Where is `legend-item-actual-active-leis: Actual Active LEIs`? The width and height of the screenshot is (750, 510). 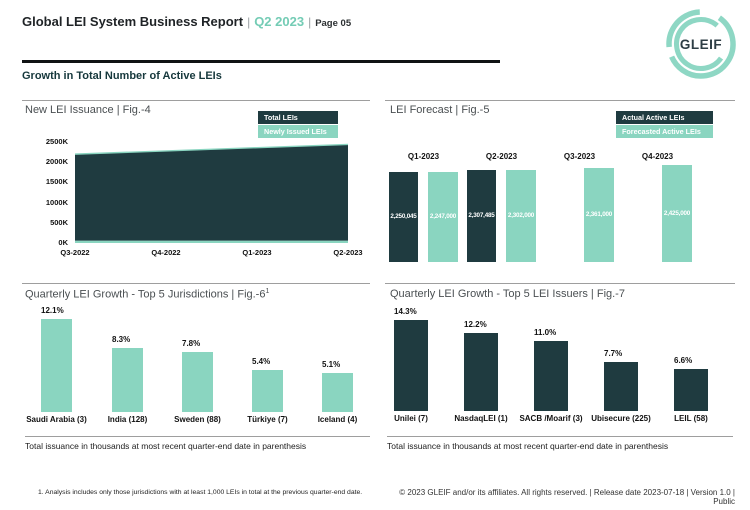 legend-item-actual-active-leis: Actual Active LEIs is located at coordinates (664, 117).